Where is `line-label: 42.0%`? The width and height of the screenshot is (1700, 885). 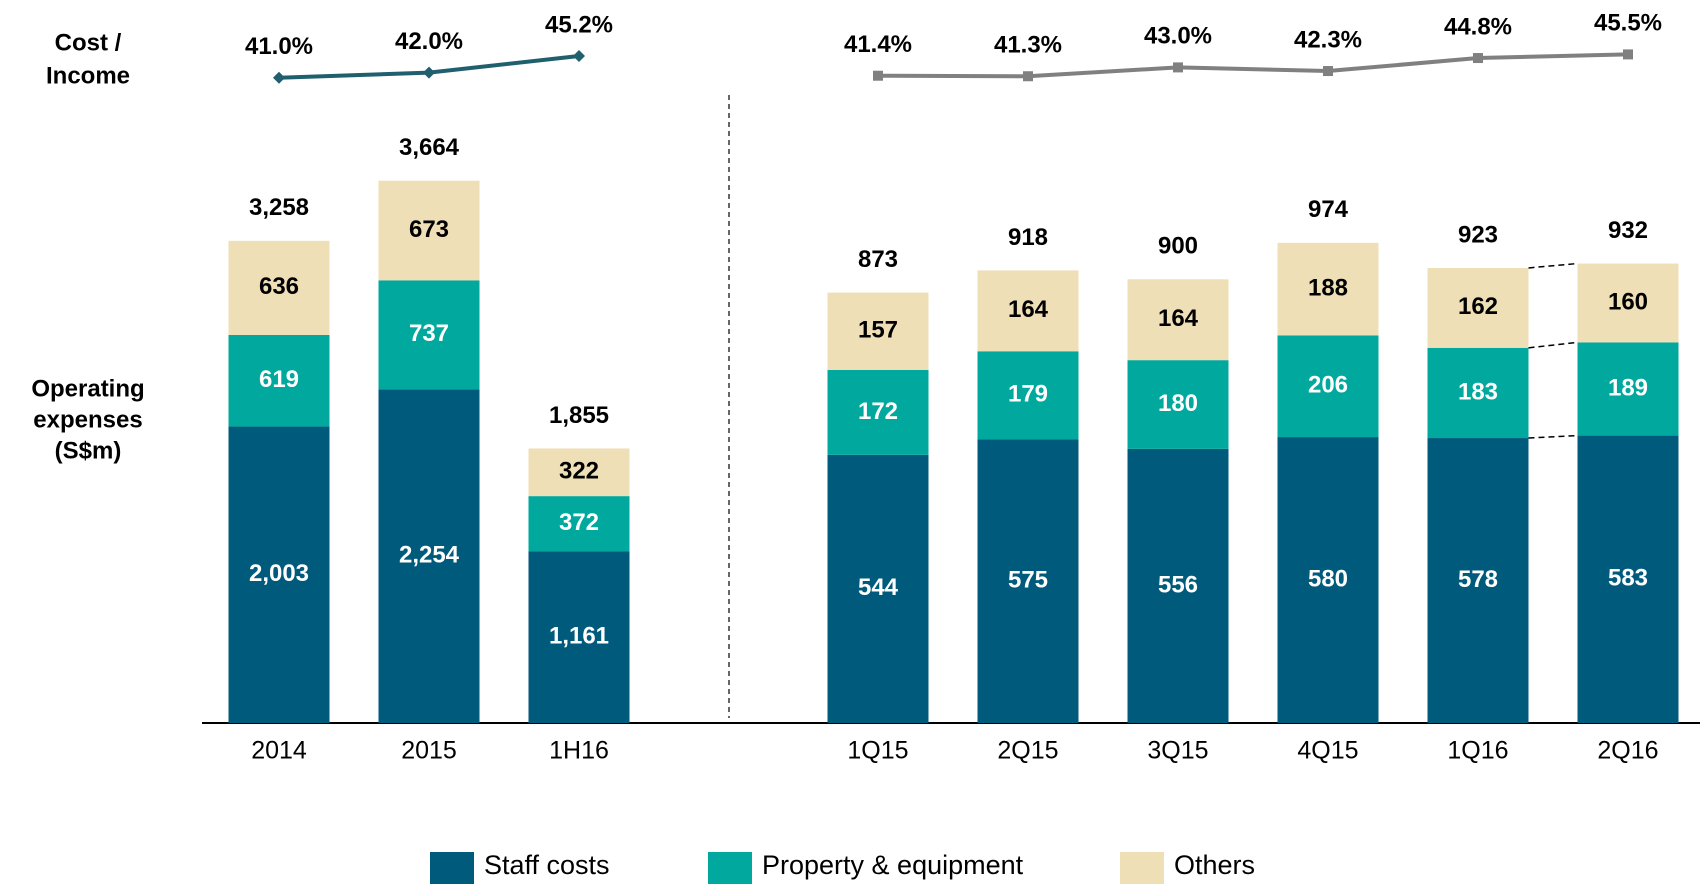 line-label: 42.0% is located at coordinates (429, 41).